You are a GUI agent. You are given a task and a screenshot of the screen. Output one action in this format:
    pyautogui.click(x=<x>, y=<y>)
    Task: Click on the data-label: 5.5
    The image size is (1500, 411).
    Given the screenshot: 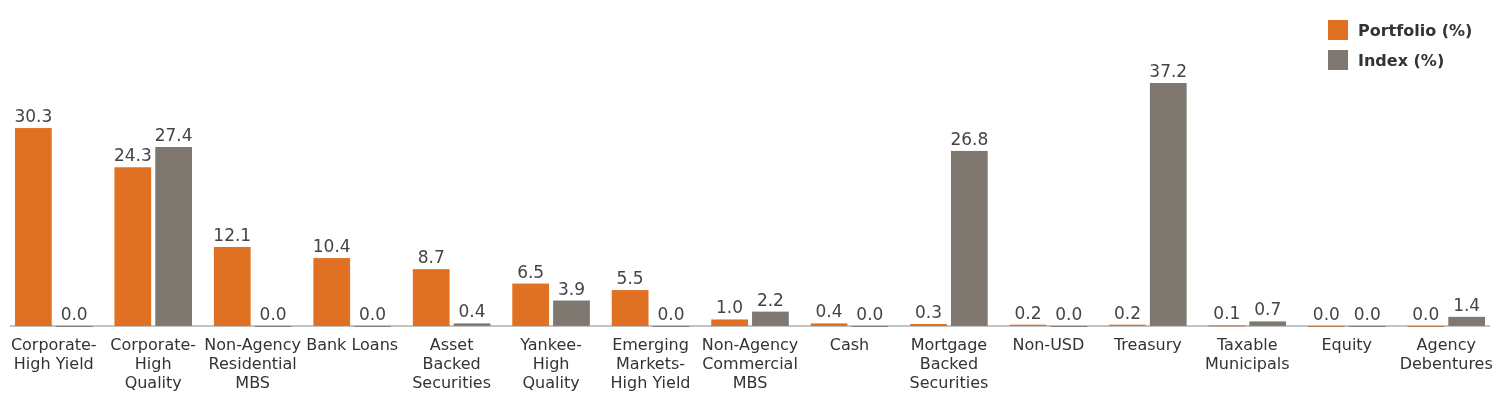 What is the action you would take?
    pyautogui.click(x=630, y=278)
    